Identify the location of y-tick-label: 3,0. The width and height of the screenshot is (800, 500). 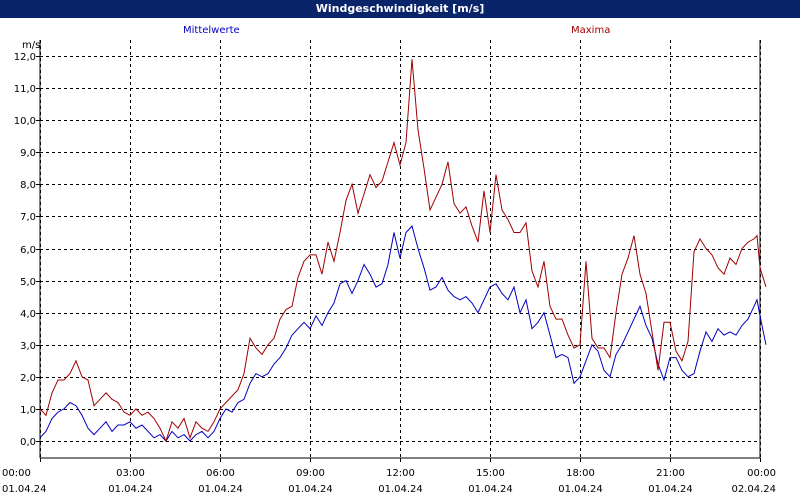
(28, 346).